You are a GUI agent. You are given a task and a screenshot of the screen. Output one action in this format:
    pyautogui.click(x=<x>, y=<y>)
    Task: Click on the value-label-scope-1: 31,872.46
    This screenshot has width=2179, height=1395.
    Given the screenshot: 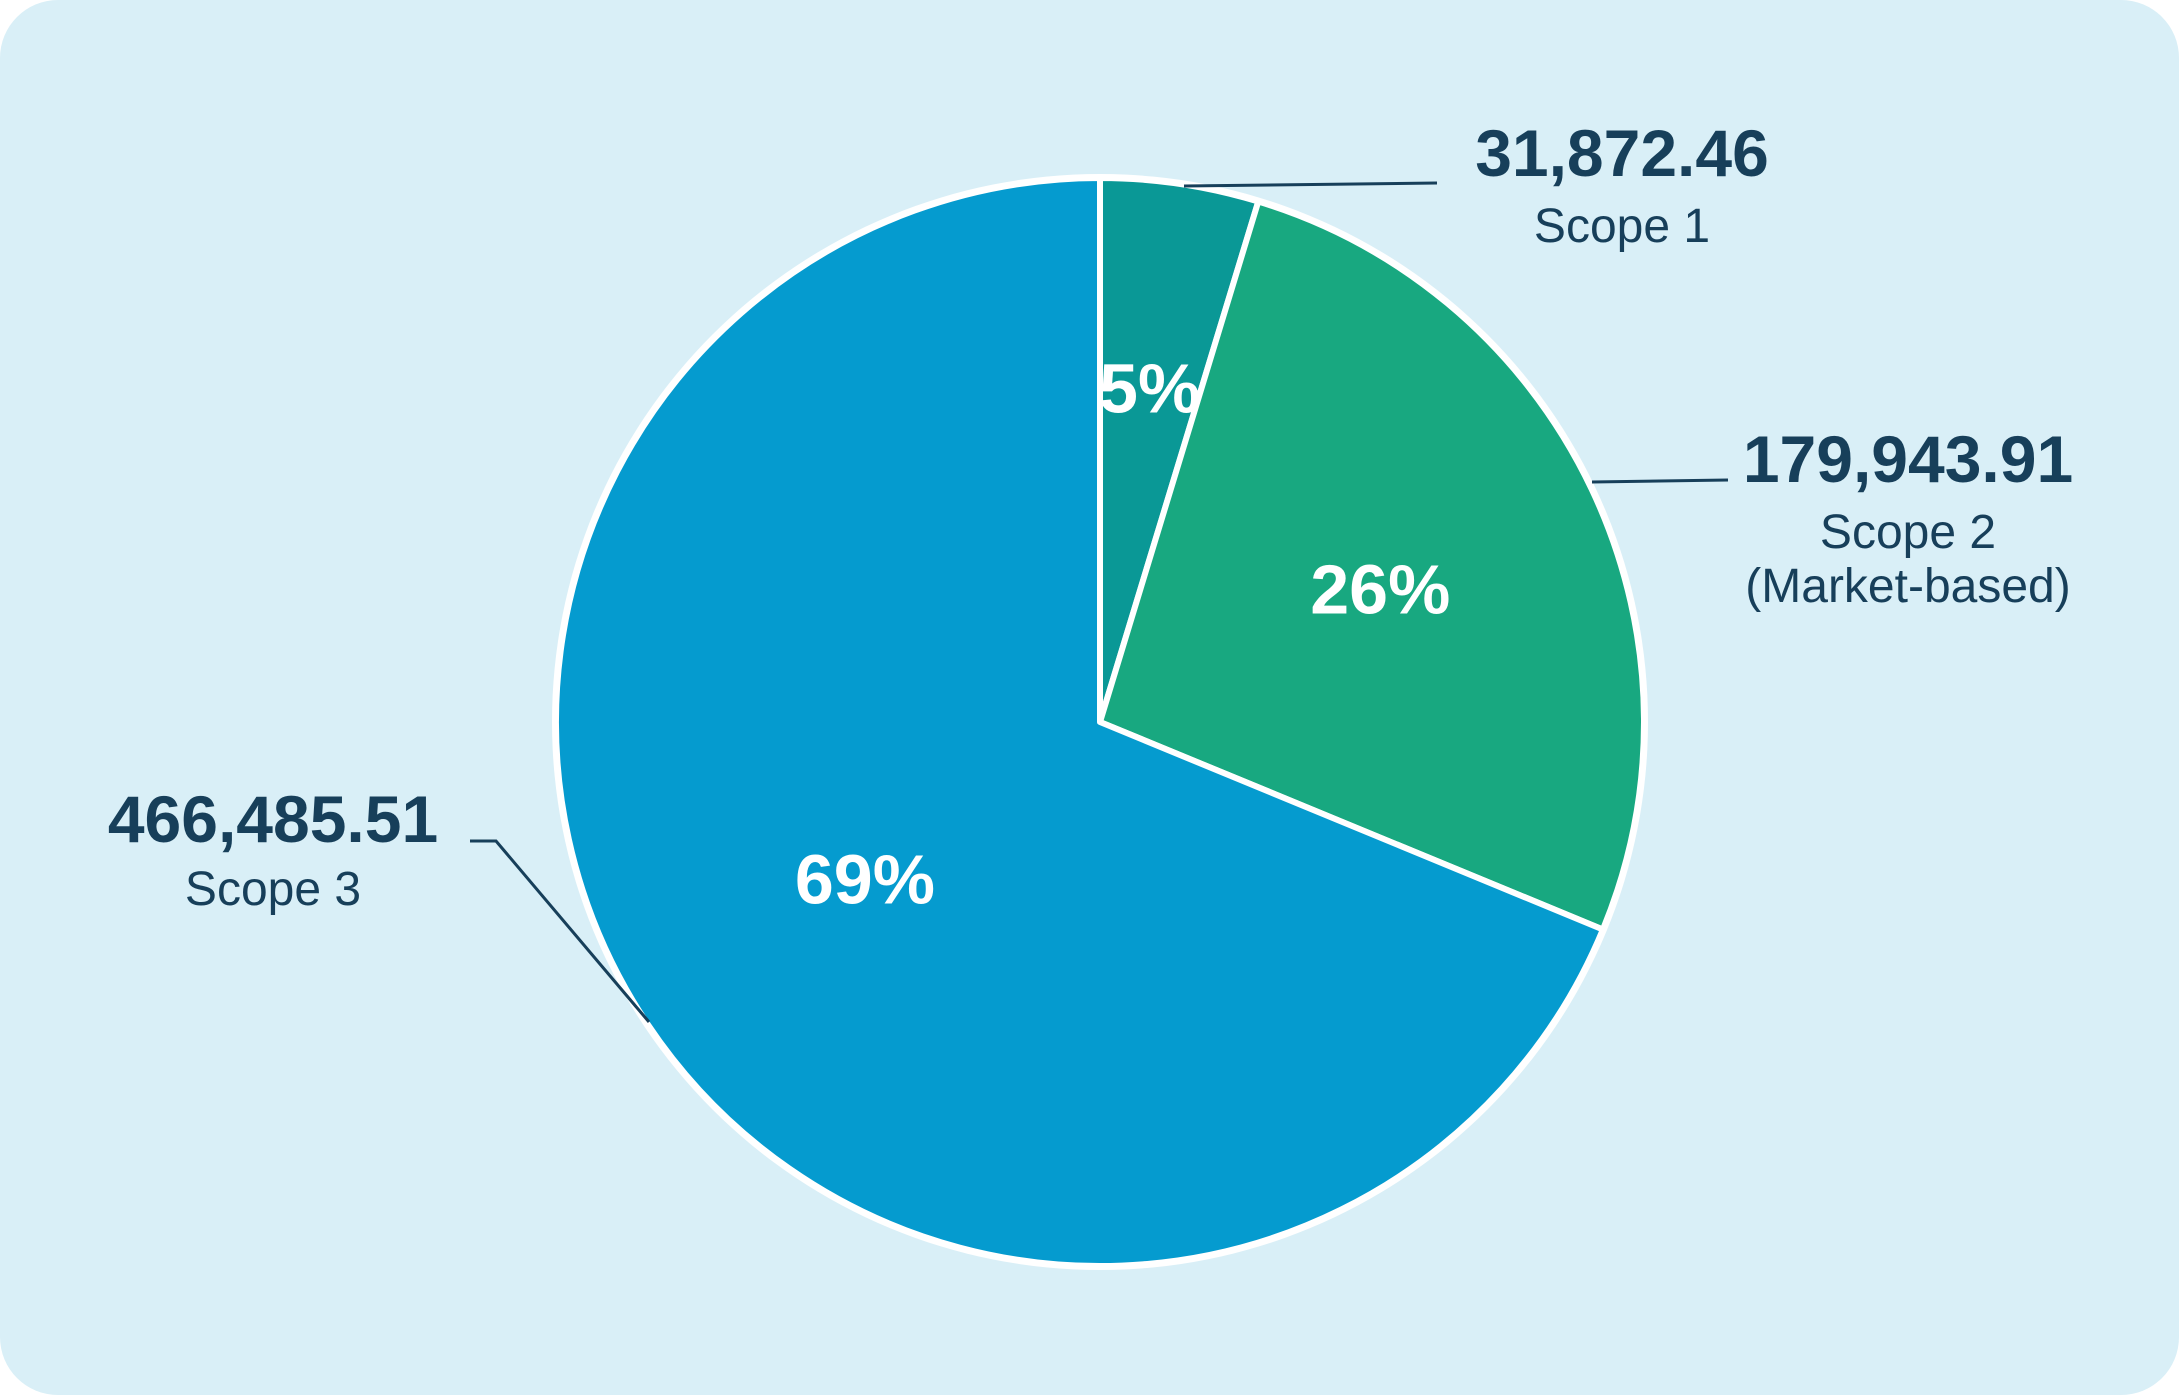 What is the action you would take?
    pyautogui.click(x=1622, y=153)
    